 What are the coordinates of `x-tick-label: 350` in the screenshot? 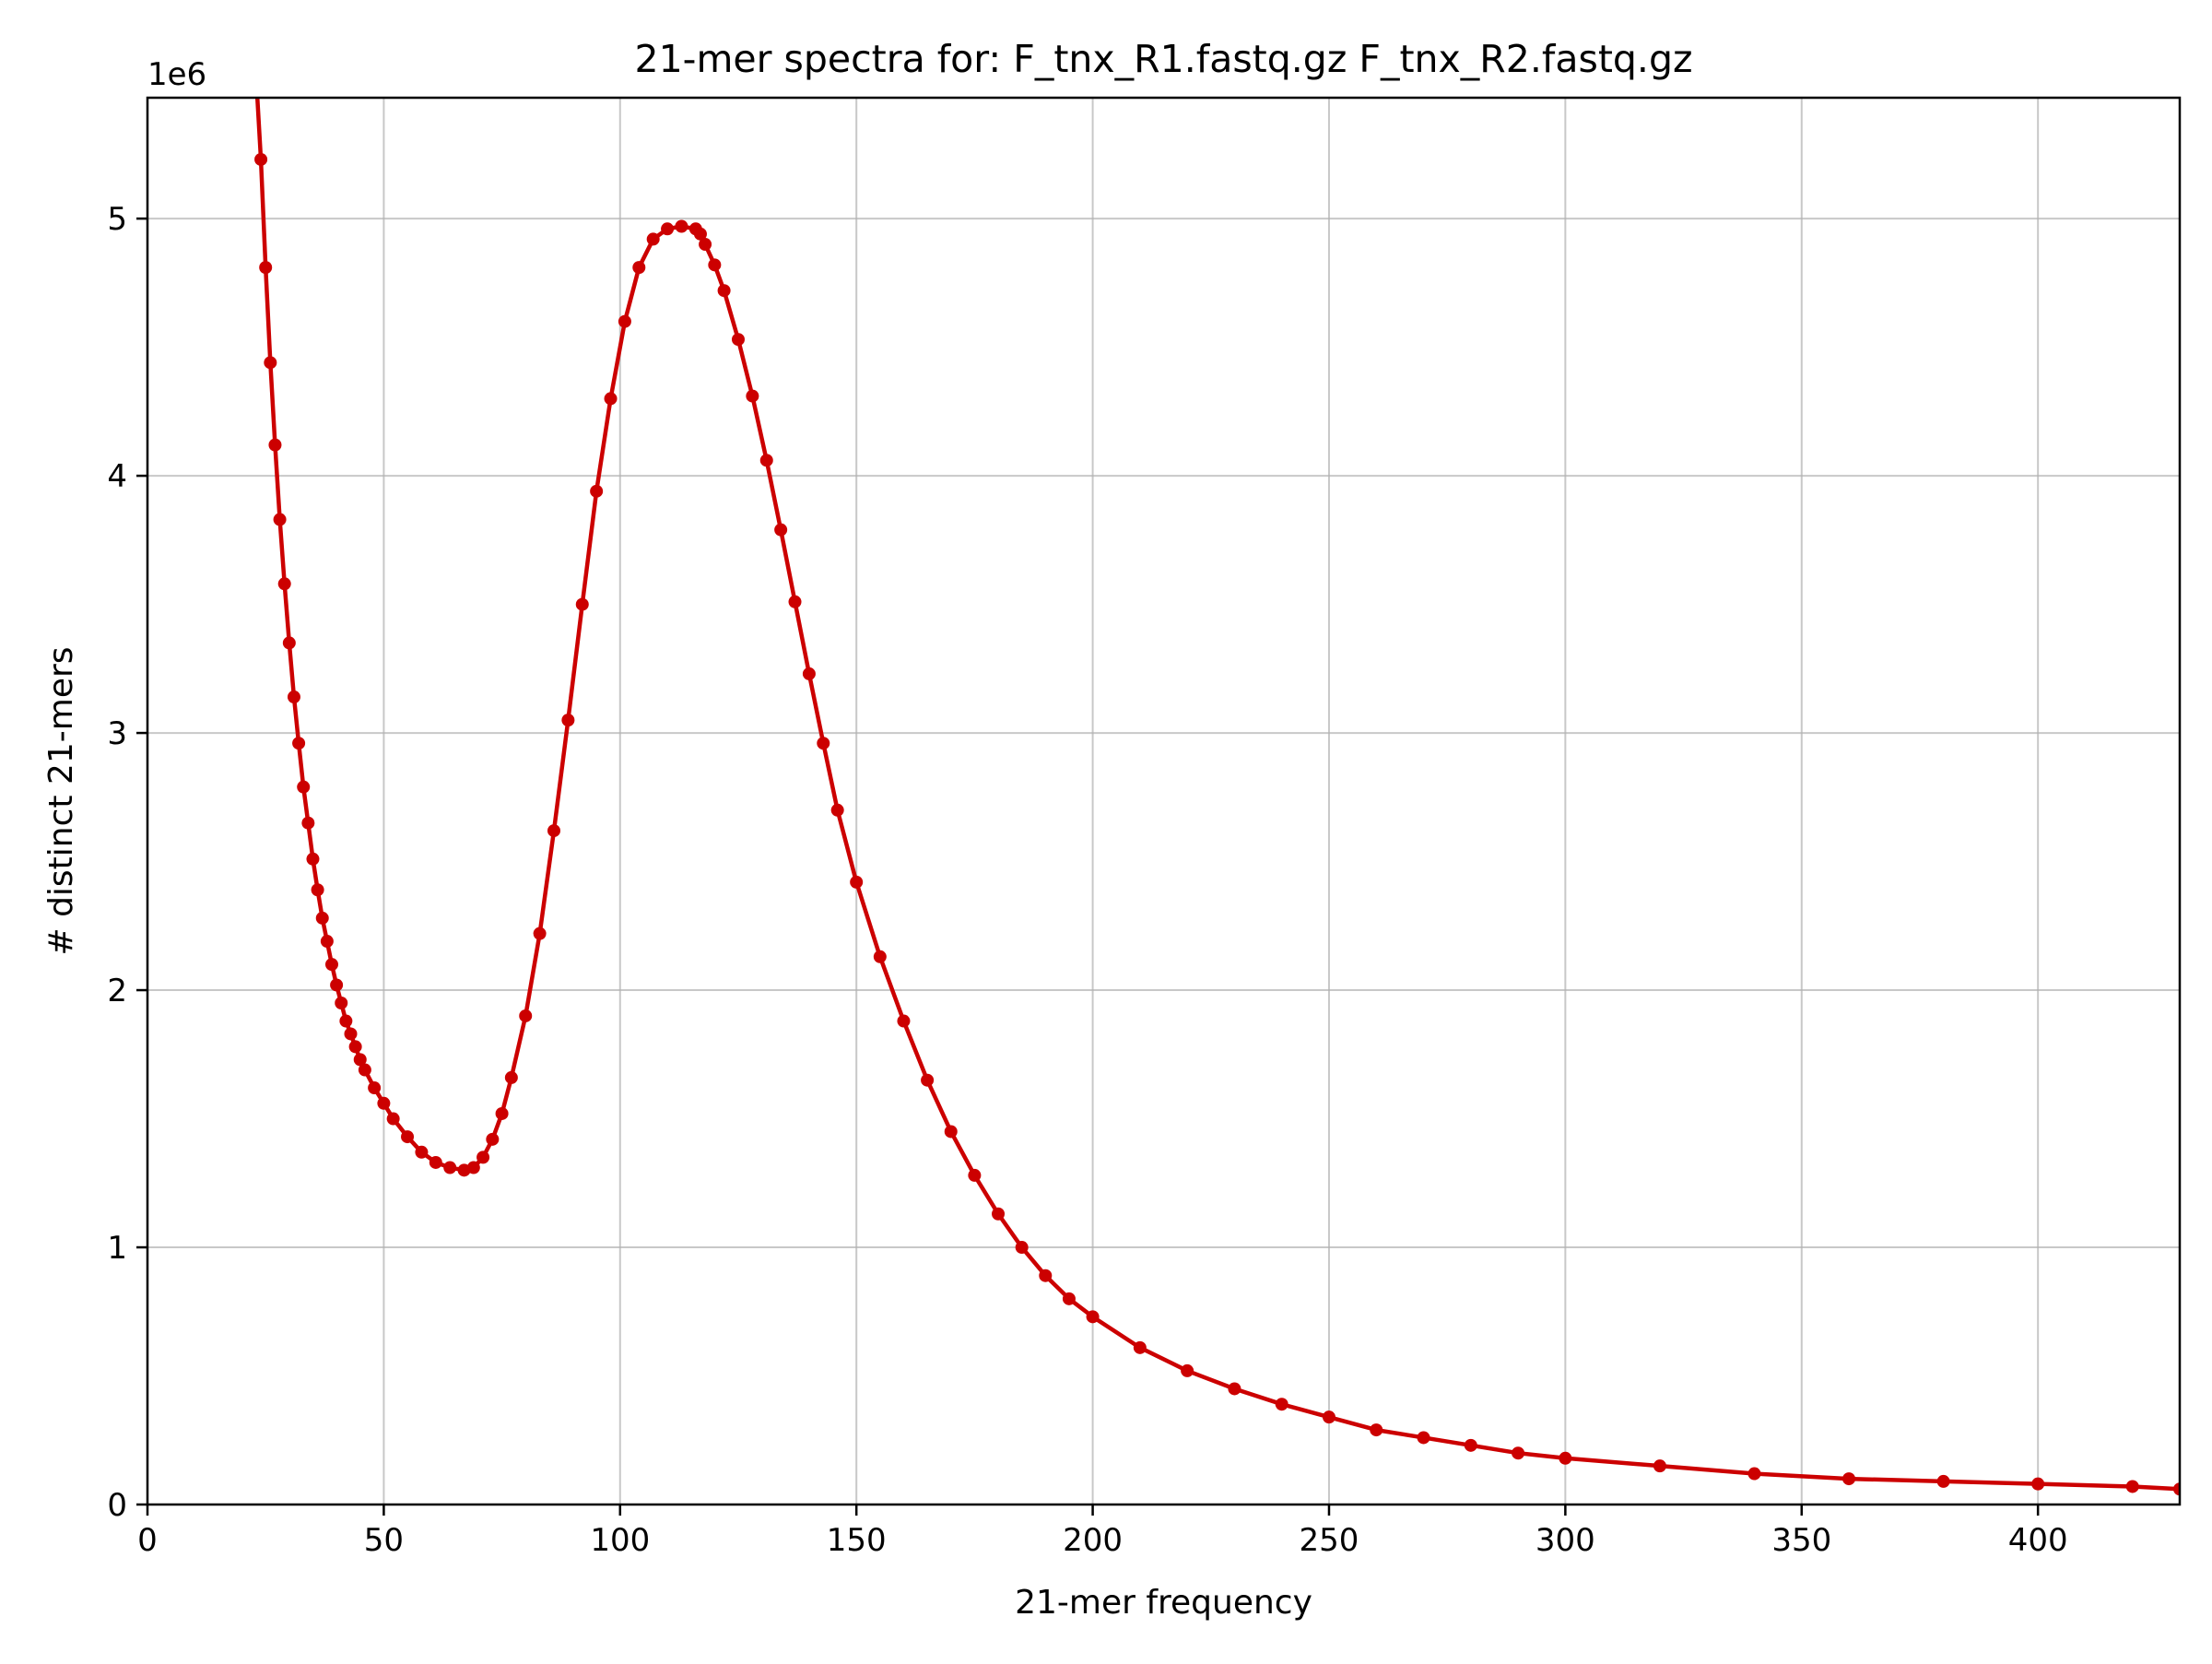 It's located at (1801, 1540).